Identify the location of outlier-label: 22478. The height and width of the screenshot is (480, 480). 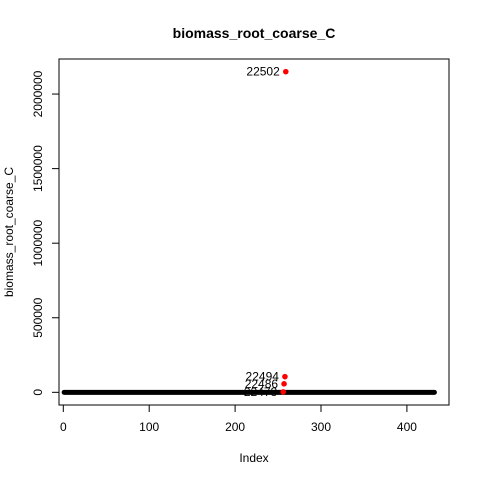
(261, 392).